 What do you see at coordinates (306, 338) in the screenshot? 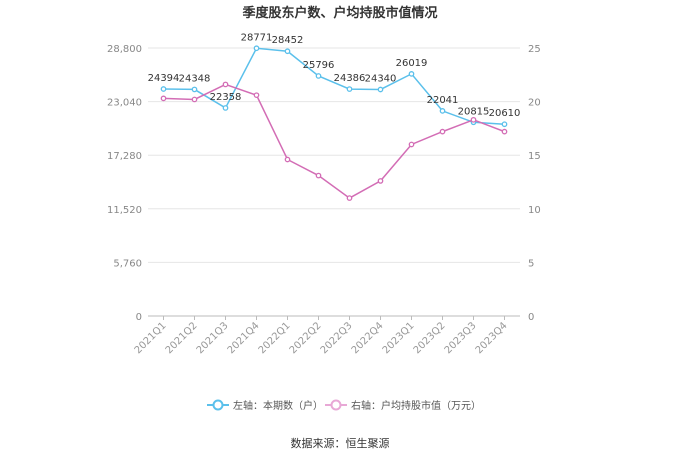
I see `x-tick-label: 2022Q2` at bounding box center [306, 338].